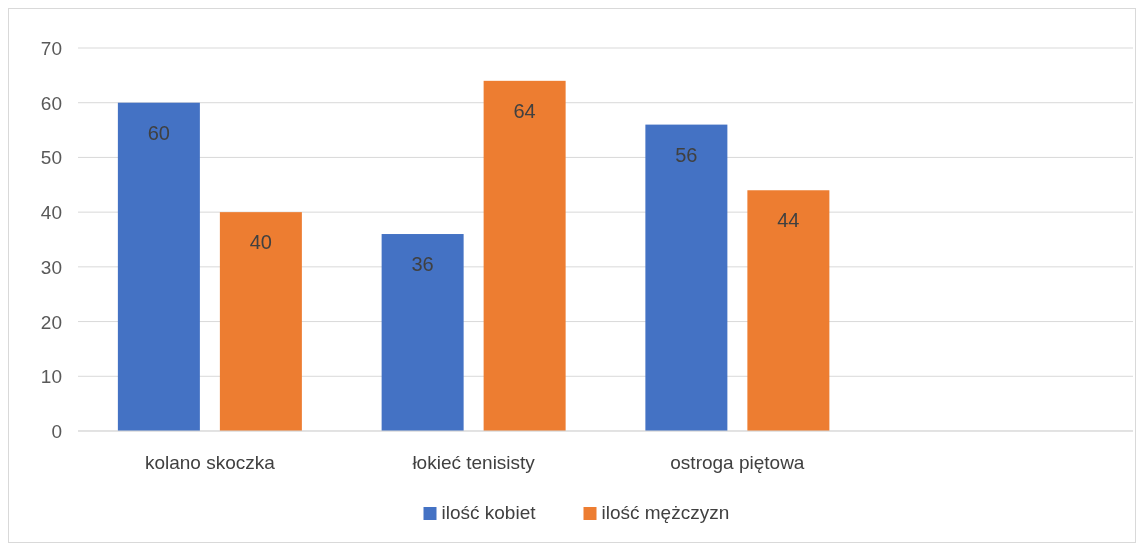 The image size is (1144, 543). I want to click on y-tick-label: 20, so click(51, 322).